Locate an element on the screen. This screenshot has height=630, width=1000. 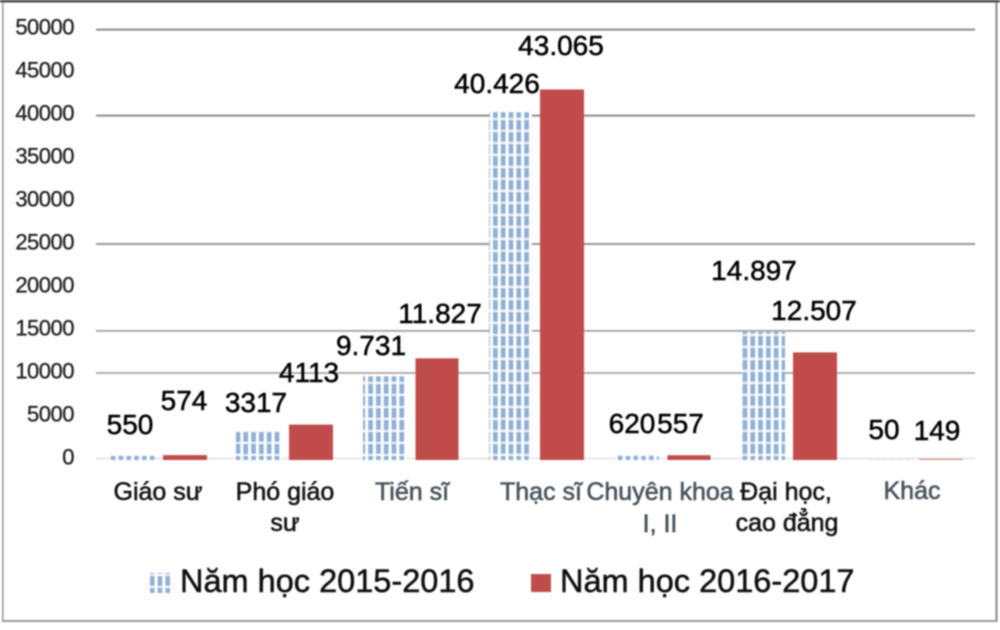
svg-text: I, II is located at coordinates (660, 524).